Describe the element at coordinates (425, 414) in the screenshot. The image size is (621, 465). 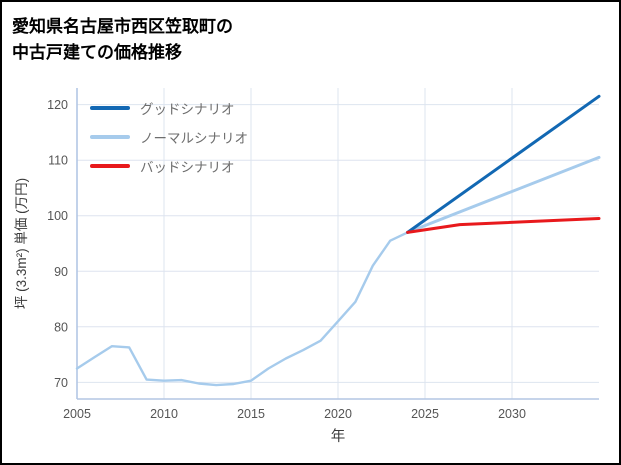
I see `x-tick-label: 2025` at that location.